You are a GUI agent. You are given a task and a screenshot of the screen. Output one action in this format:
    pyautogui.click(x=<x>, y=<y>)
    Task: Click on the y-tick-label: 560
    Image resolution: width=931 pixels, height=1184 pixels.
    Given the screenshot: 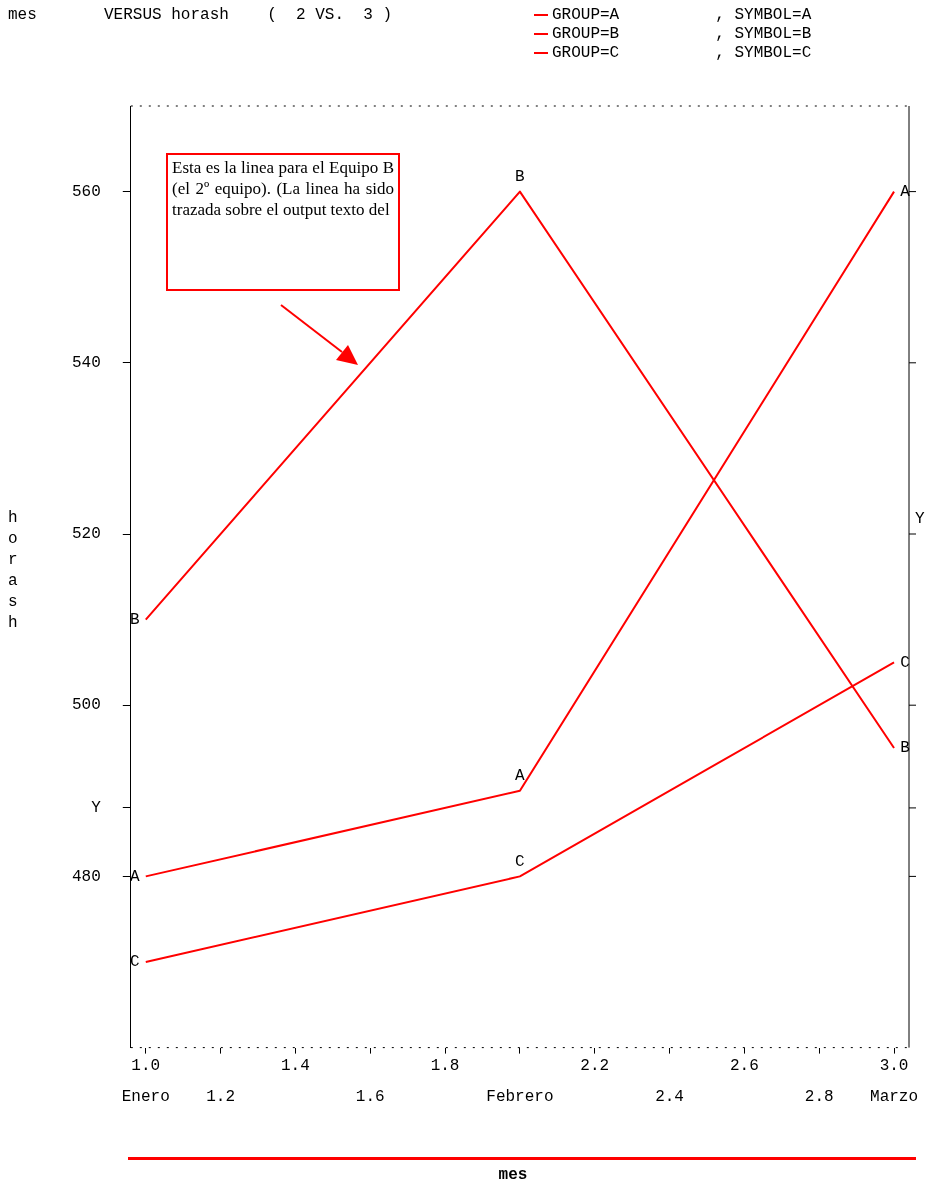 What is the action you would take?
    pyautogui.click(x=86, y=191)
    